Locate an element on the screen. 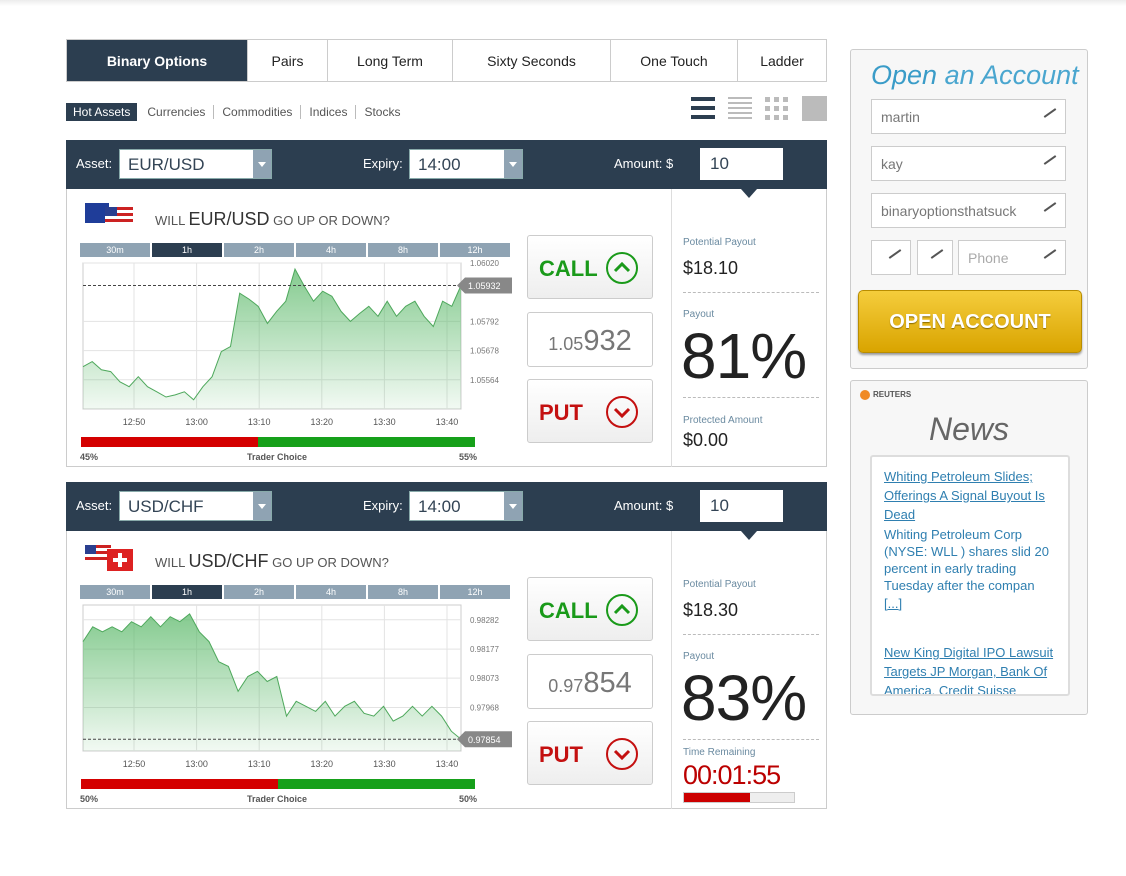 This screenshot has height=876, width=1126. currency-flags is located at coordinates (109, 558).